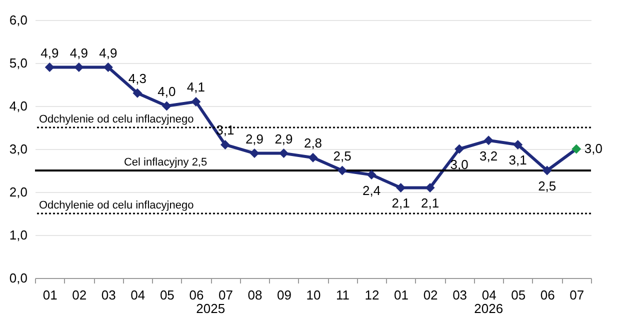  What do you see at coordinates (18, 278) in the screenshot?
I see `y-tick-label: 0,0` at bounding box center [18, 278].